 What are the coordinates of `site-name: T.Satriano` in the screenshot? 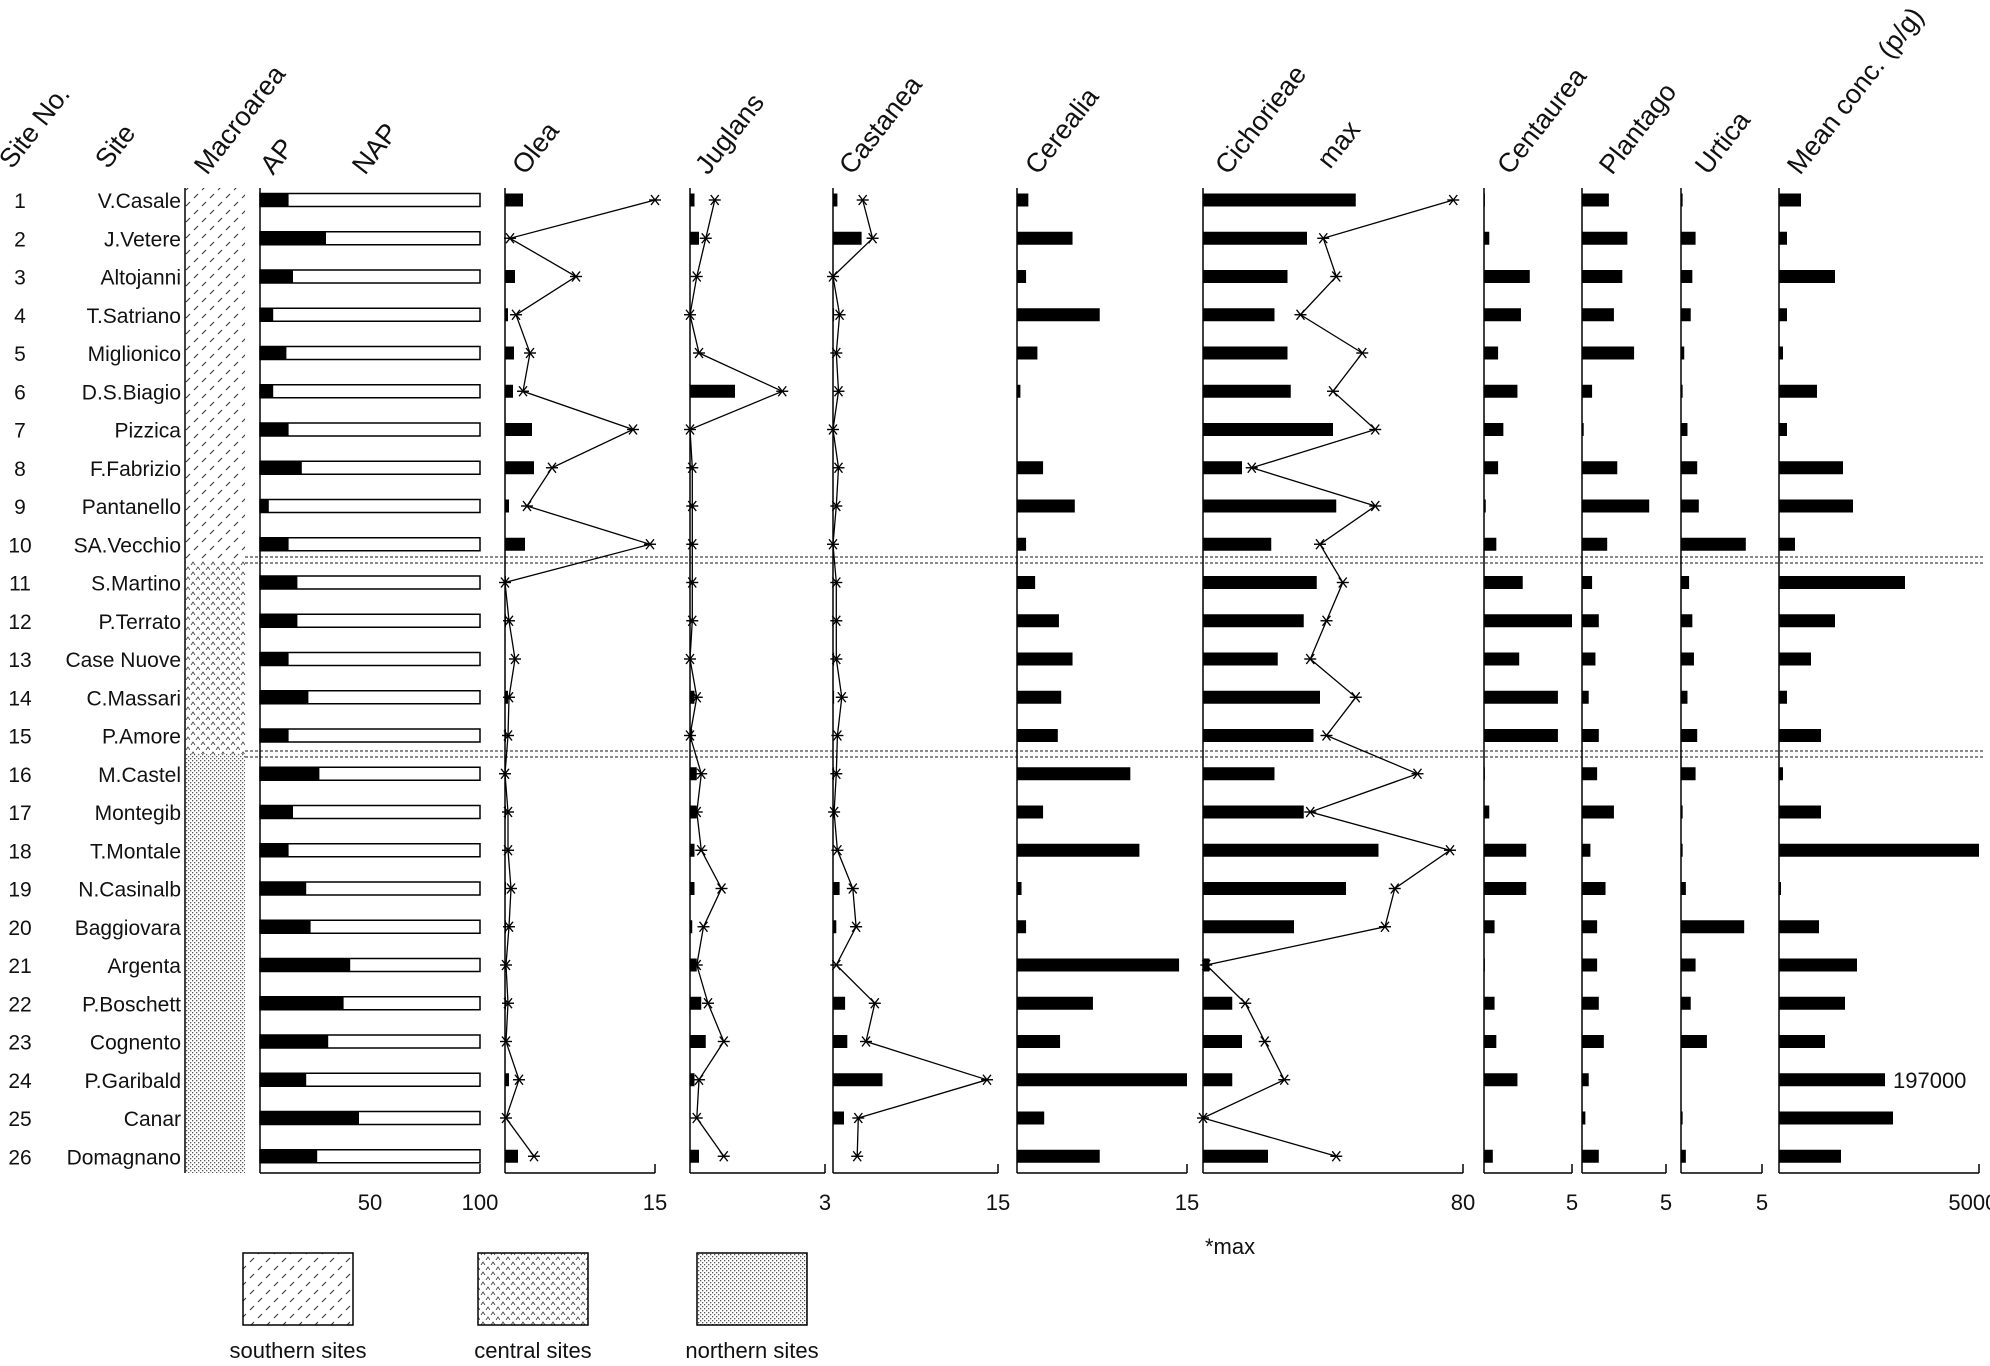 It's located at (133, 316).